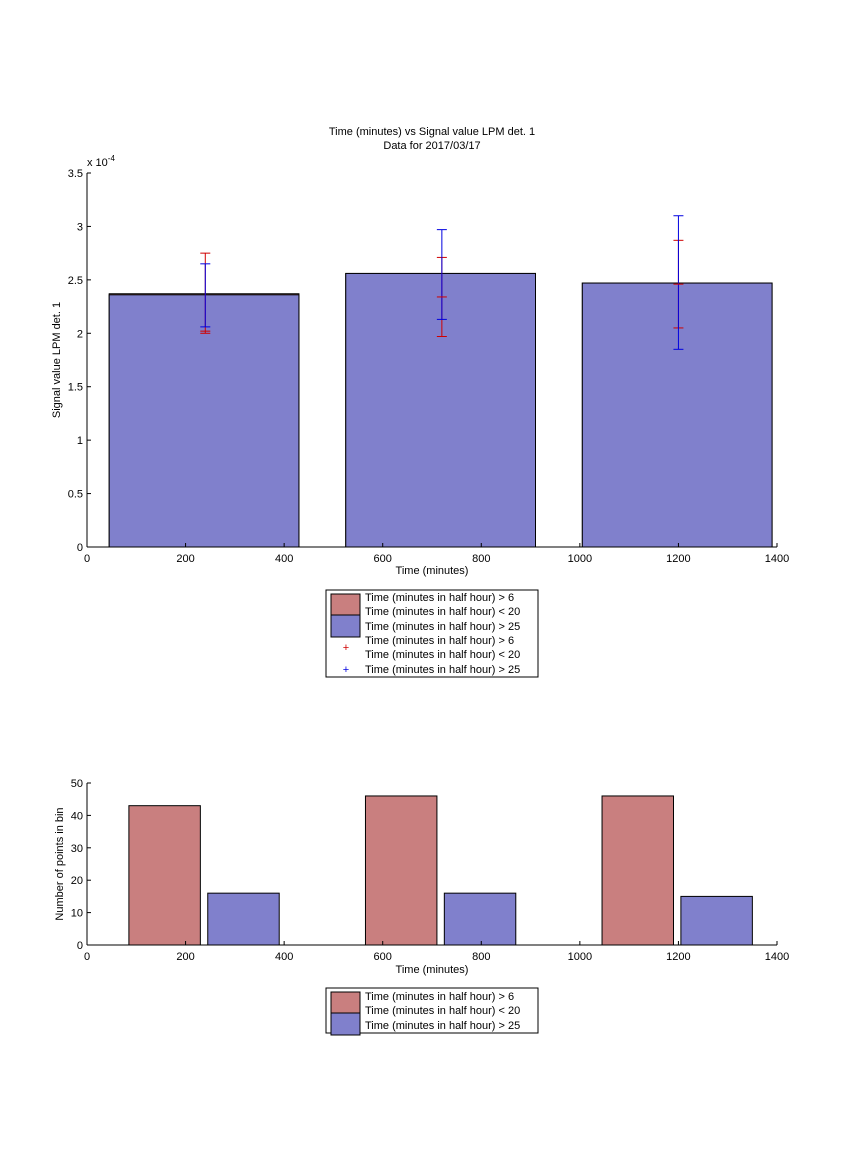 The width and height of the screenshot is (864, 1152). What do you see at coordinates (75, 174) in the screenshot?
I see `top-y-tick-label-7: 3.5` at bounding box center [75, 174].